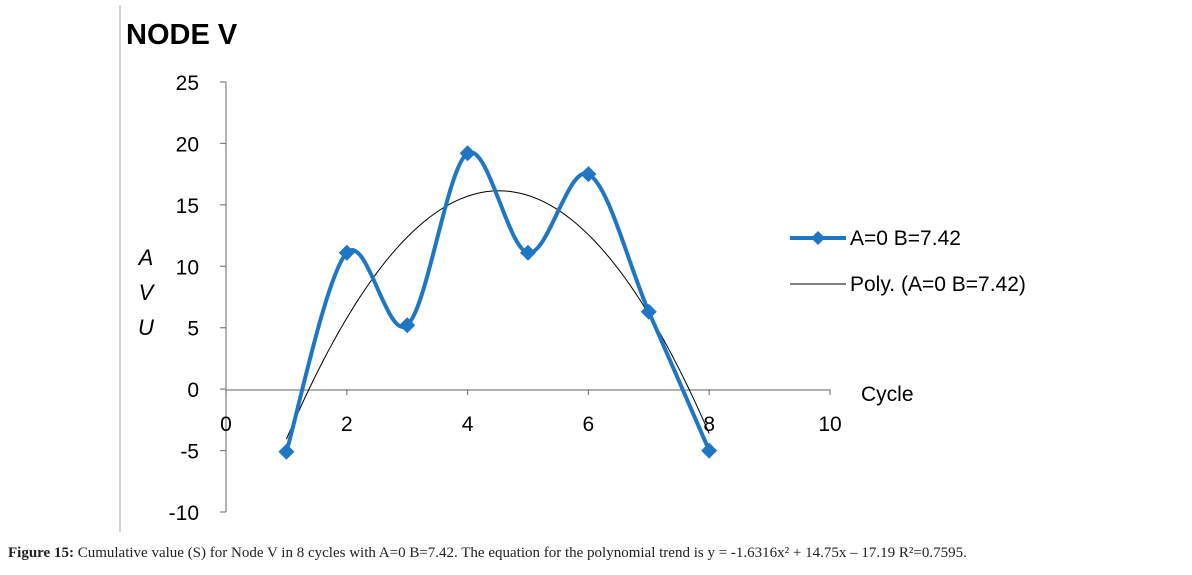  I want to click on y-axis-label-letter: U, so click(146, 327).